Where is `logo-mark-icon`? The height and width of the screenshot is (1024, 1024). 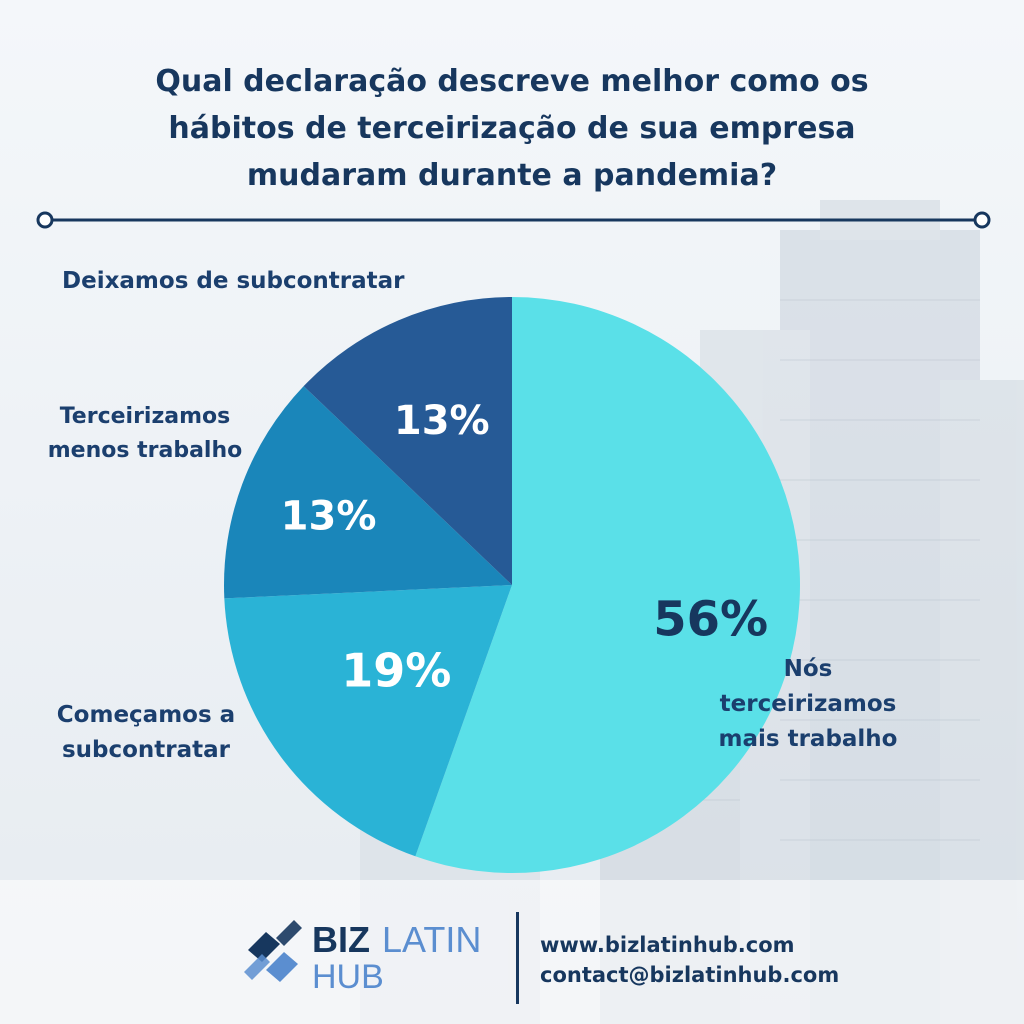 logo-mark-icon is located at coordinates (273, 951).